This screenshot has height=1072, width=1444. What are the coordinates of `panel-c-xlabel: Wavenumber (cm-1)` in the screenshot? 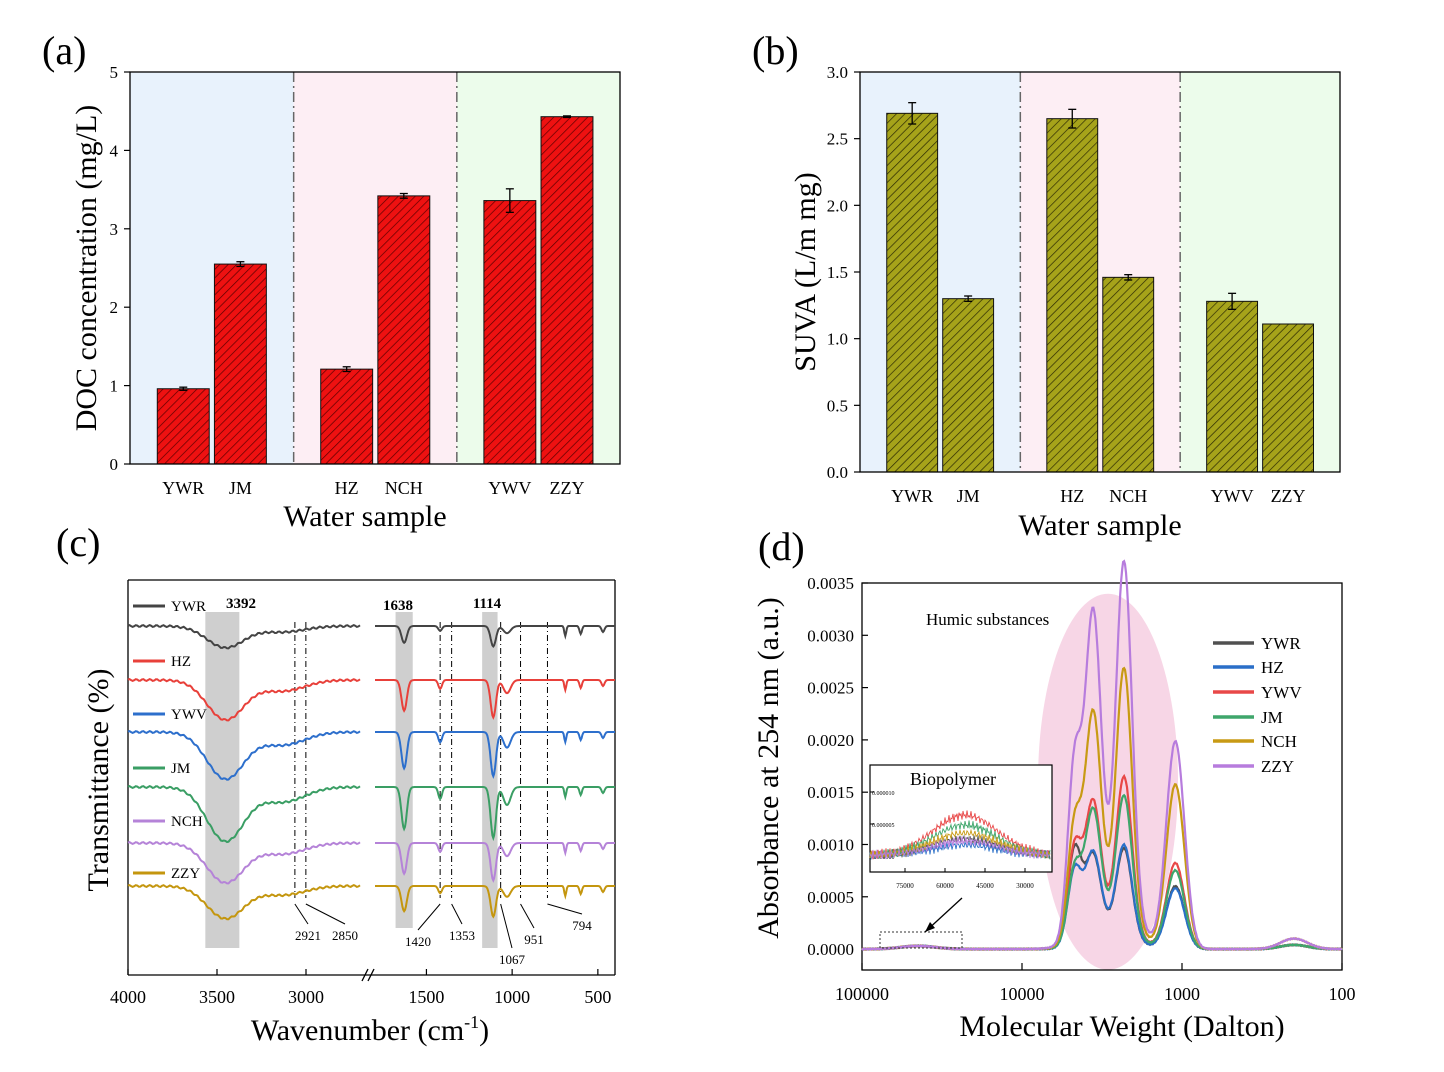 It's located at (370, 1029).